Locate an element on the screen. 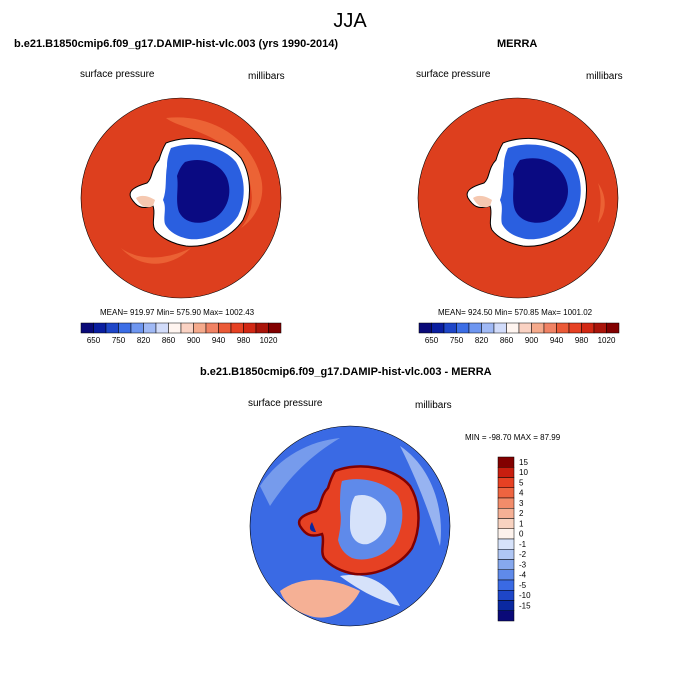  colorbar-tick-label: -5 is located at coordinates (523, 585).